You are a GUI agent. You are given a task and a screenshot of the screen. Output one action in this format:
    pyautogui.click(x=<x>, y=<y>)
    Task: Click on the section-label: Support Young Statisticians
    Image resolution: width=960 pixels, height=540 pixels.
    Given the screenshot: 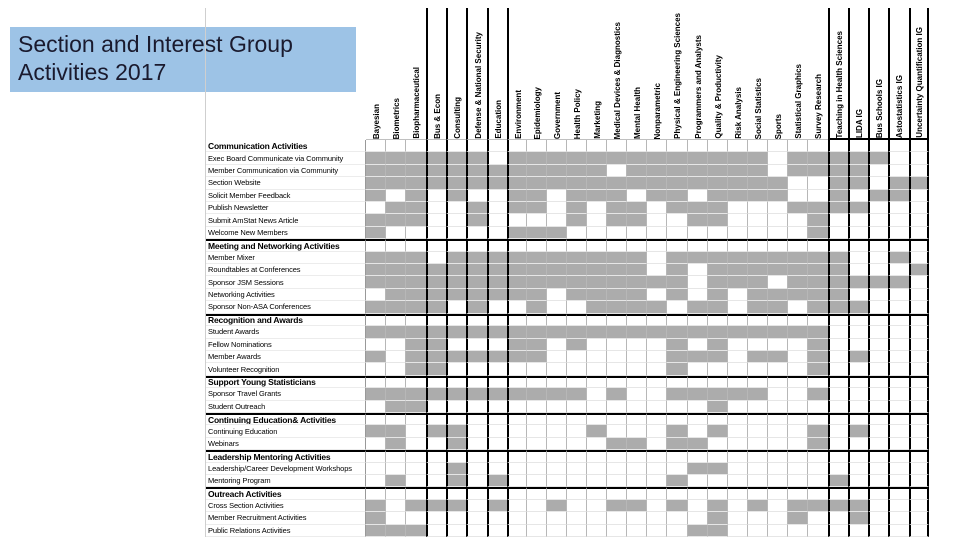 What is the action you would take?
    pyautogui.click(x=286, y=382)
    